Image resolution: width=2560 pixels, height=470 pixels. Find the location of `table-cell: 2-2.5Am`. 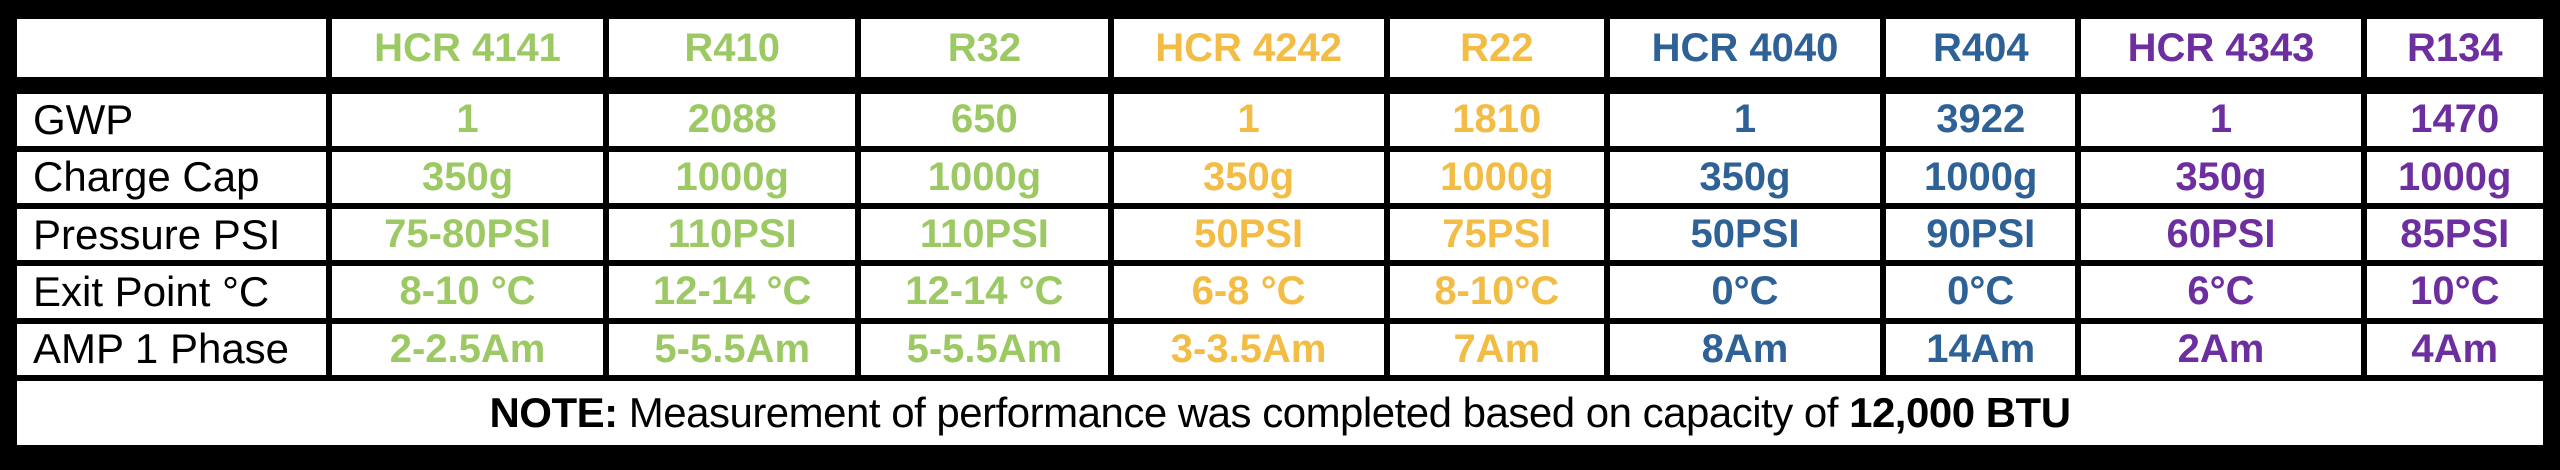

table-cell: 2-2.5Am is located at coordinates (467, 349).